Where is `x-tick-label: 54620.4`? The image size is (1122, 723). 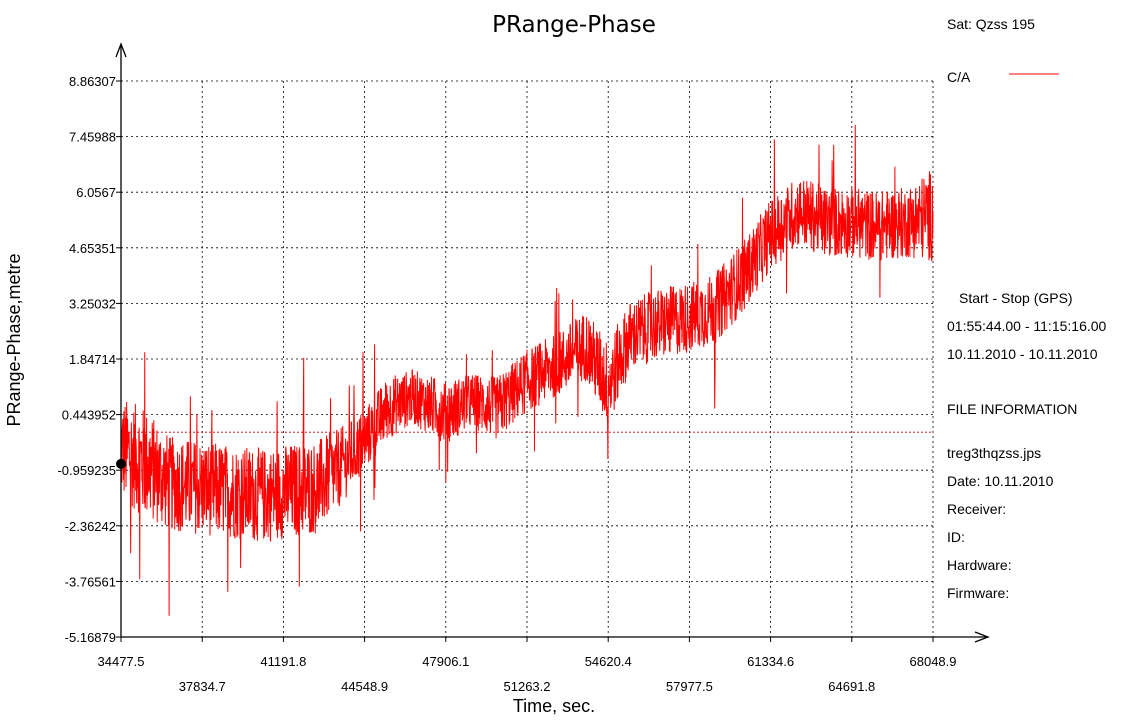
x-tick-label: 54620.4 is located at coordinates (608, 661).